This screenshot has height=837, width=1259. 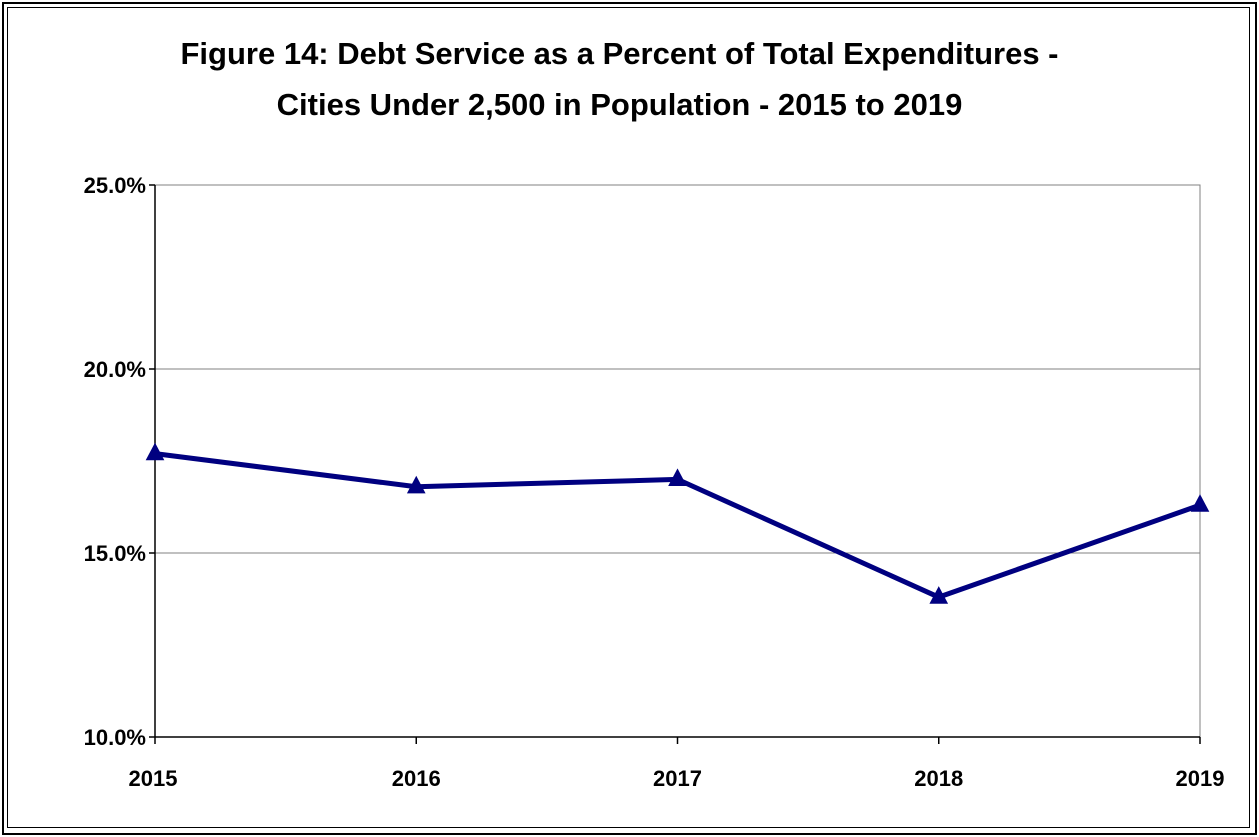 I want to click on y-tick-label-2: 20.0%, so click(x=115, y=369).